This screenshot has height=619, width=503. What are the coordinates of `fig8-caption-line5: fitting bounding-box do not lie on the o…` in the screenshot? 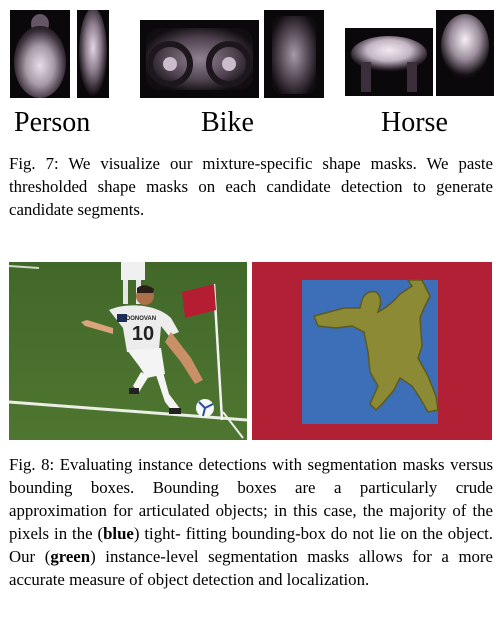 It's located at (251, 545).